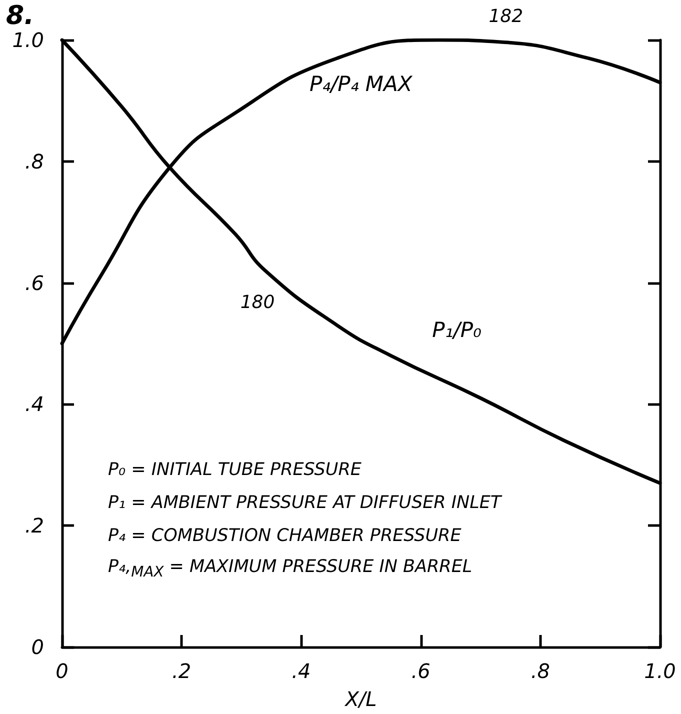 Image resolution: width=681 pixels, height=714 pixels. I want to click on x-axis-title: X/L, so click(360, 699).